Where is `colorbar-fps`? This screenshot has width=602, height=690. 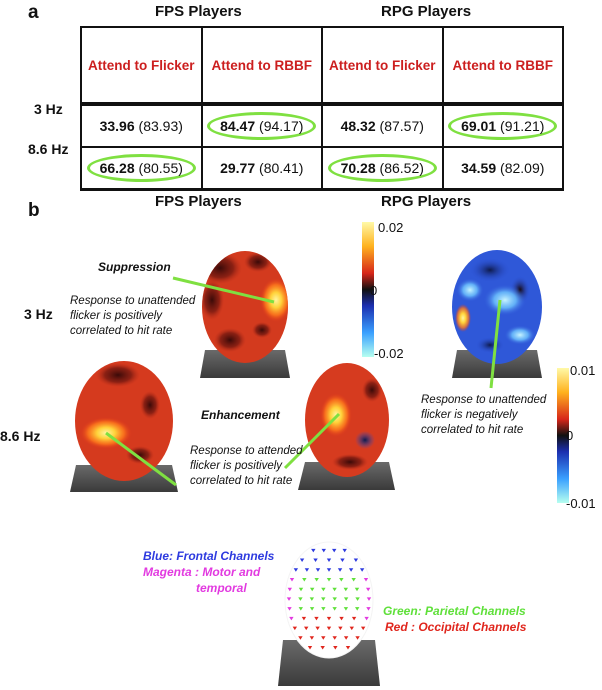 colorbar-fps is located at coordinates (368, 289).